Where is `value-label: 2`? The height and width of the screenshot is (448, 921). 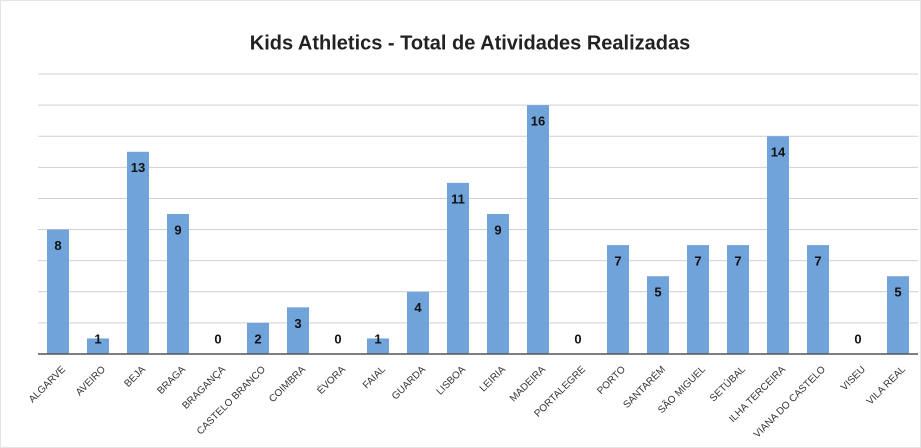
value-label: 2 is located at coordinates (257, 338).